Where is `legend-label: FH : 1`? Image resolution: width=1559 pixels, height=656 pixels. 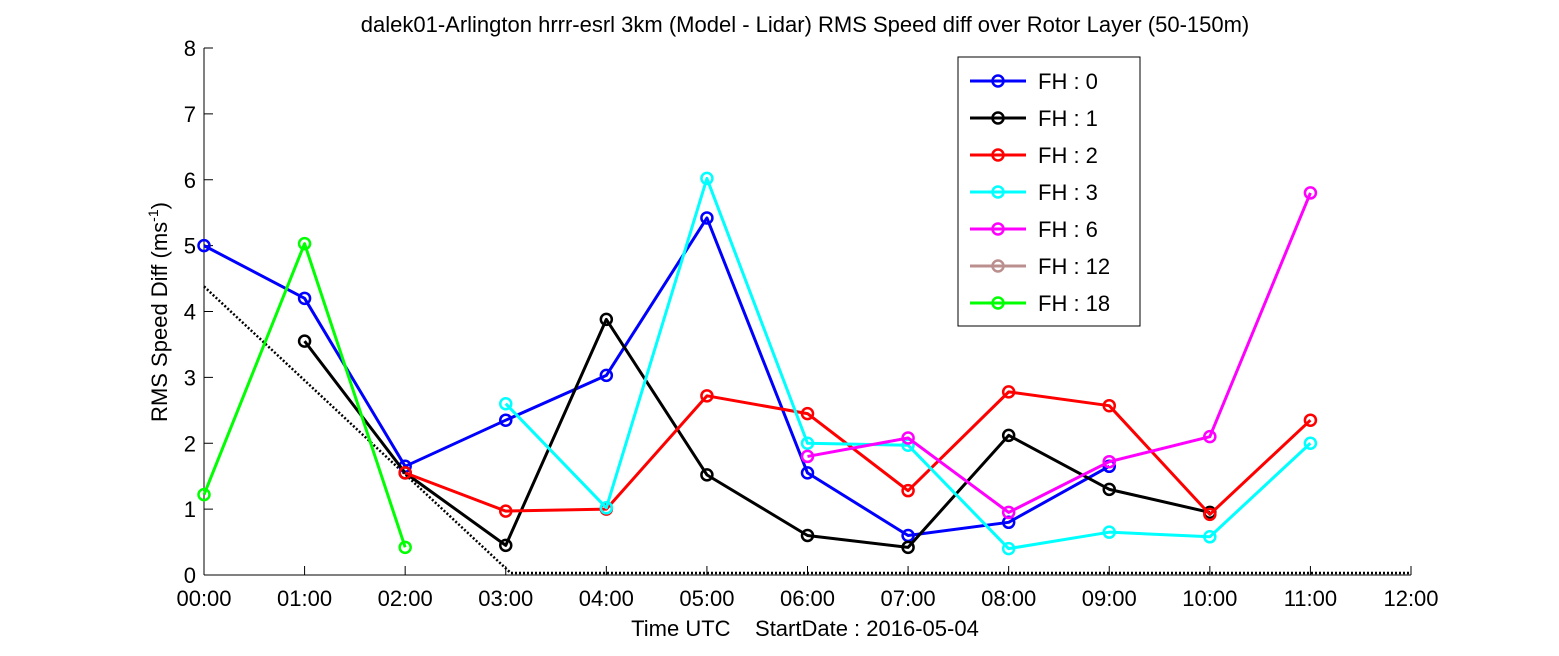
legend-label: FH : 1 is located at coordinates (1068, 118).